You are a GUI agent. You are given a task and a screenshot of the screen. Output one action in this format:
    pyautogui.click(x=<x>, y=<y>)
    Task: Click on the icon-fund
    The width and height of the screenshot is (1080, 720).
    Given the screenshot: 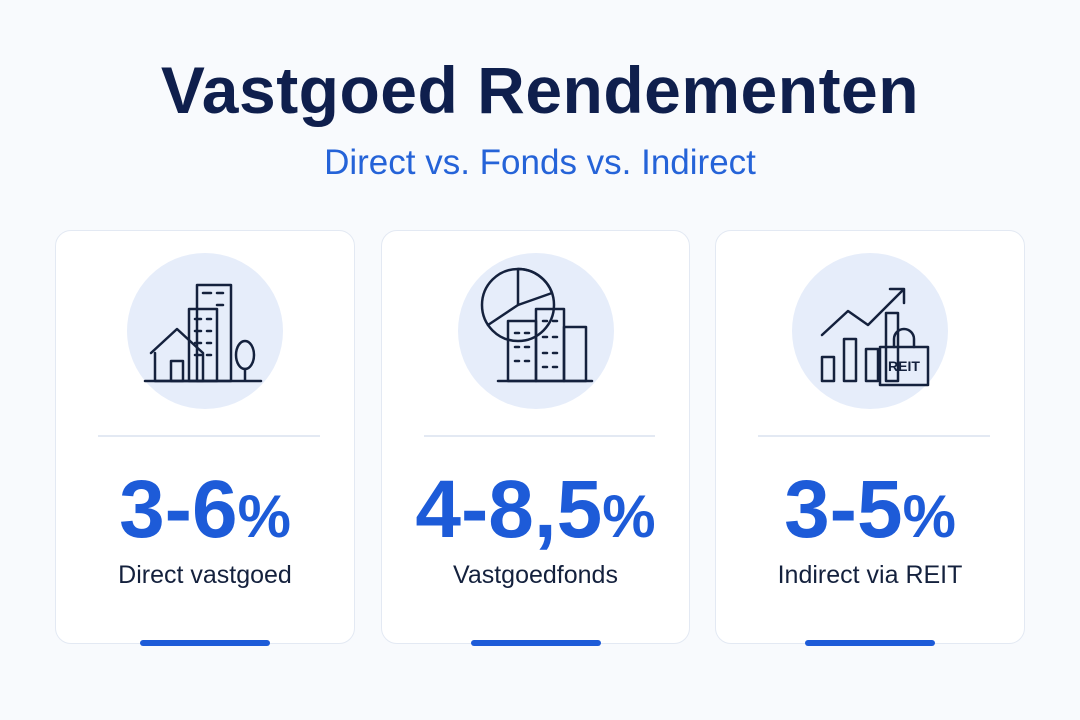 What is the action you would take?
    pyautogui.click(x=535, y=331)
    